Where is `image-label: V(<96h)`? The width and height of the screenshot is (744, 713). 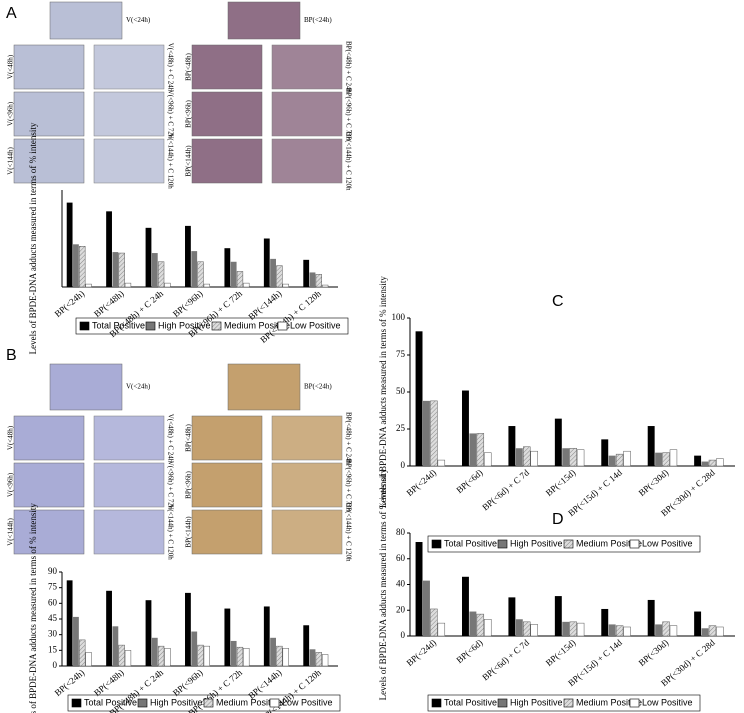
image-label: V(<96h) is located at coordinates (11, 484).